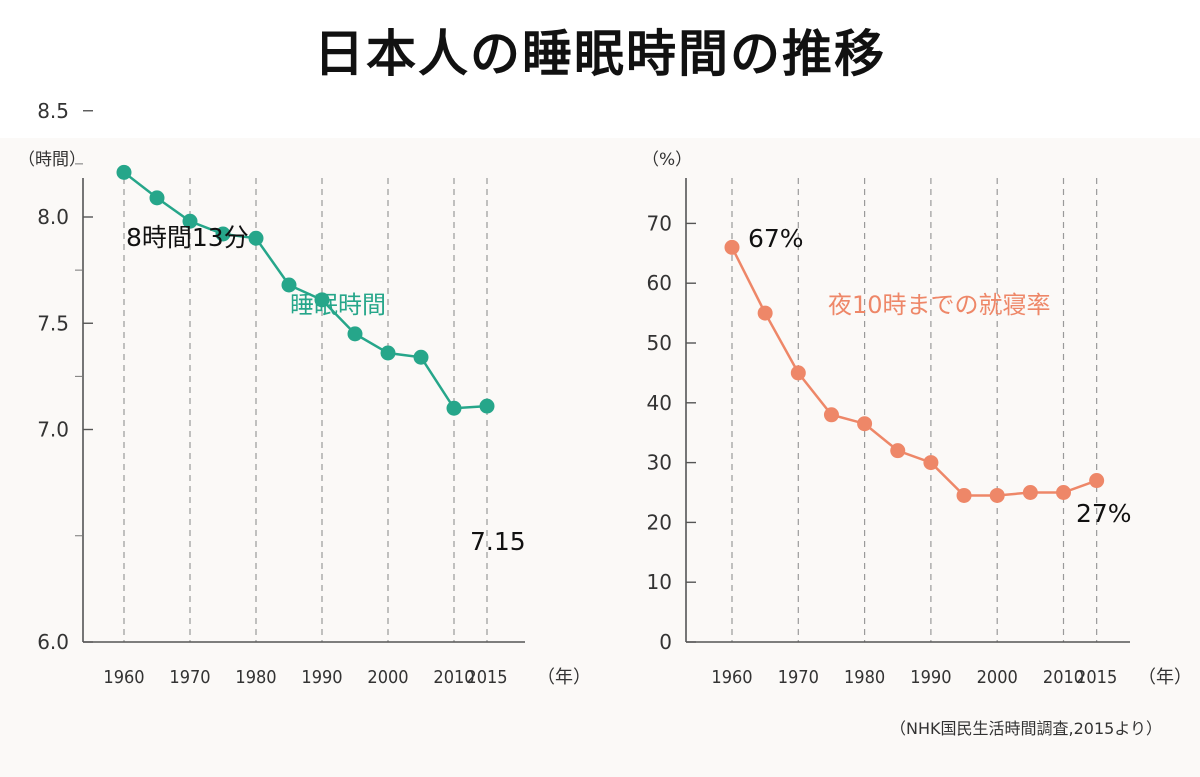 Image resolution: width=1200 pixels, height=777 pixels. I want to click on y-tick-label: 40, so click(659, 403).